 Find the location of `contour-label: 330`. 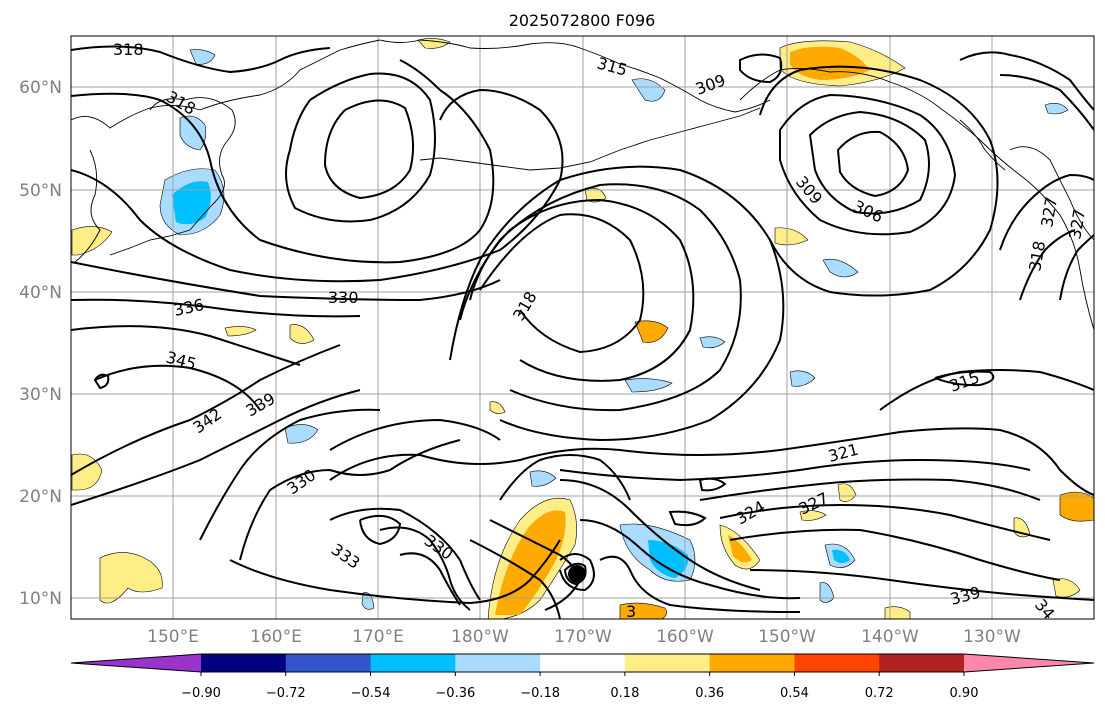

contour-label: 330 is located at coordinates (343, 297).